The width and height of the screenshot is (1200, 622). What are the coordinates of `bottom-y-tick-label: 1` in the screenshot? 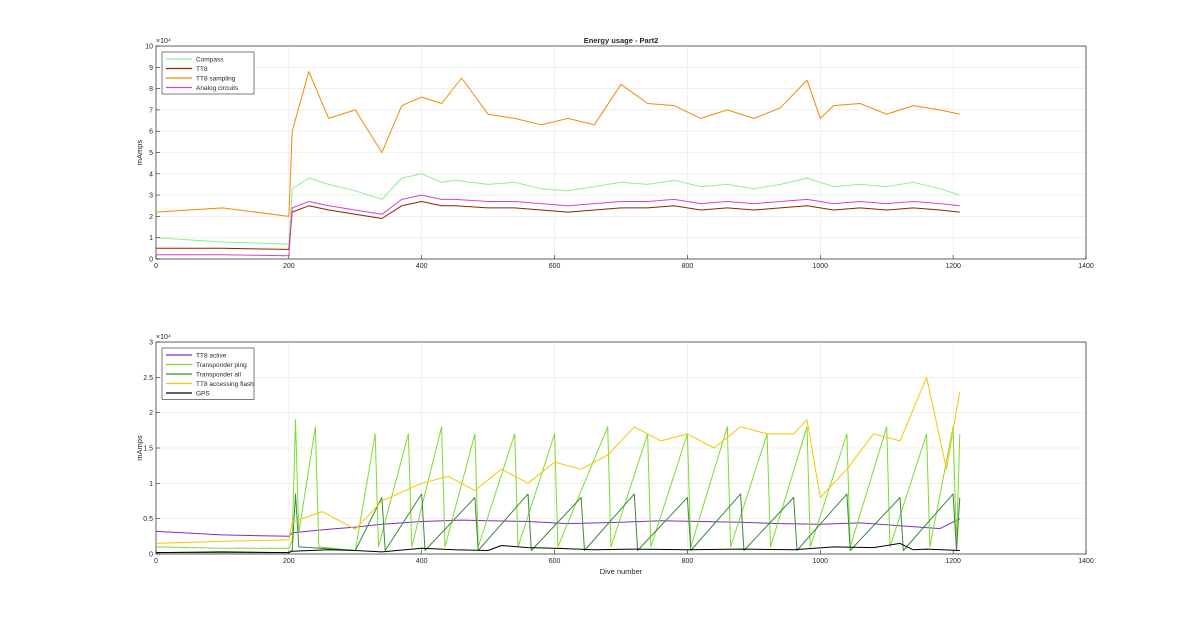 It's located at (151, 484).